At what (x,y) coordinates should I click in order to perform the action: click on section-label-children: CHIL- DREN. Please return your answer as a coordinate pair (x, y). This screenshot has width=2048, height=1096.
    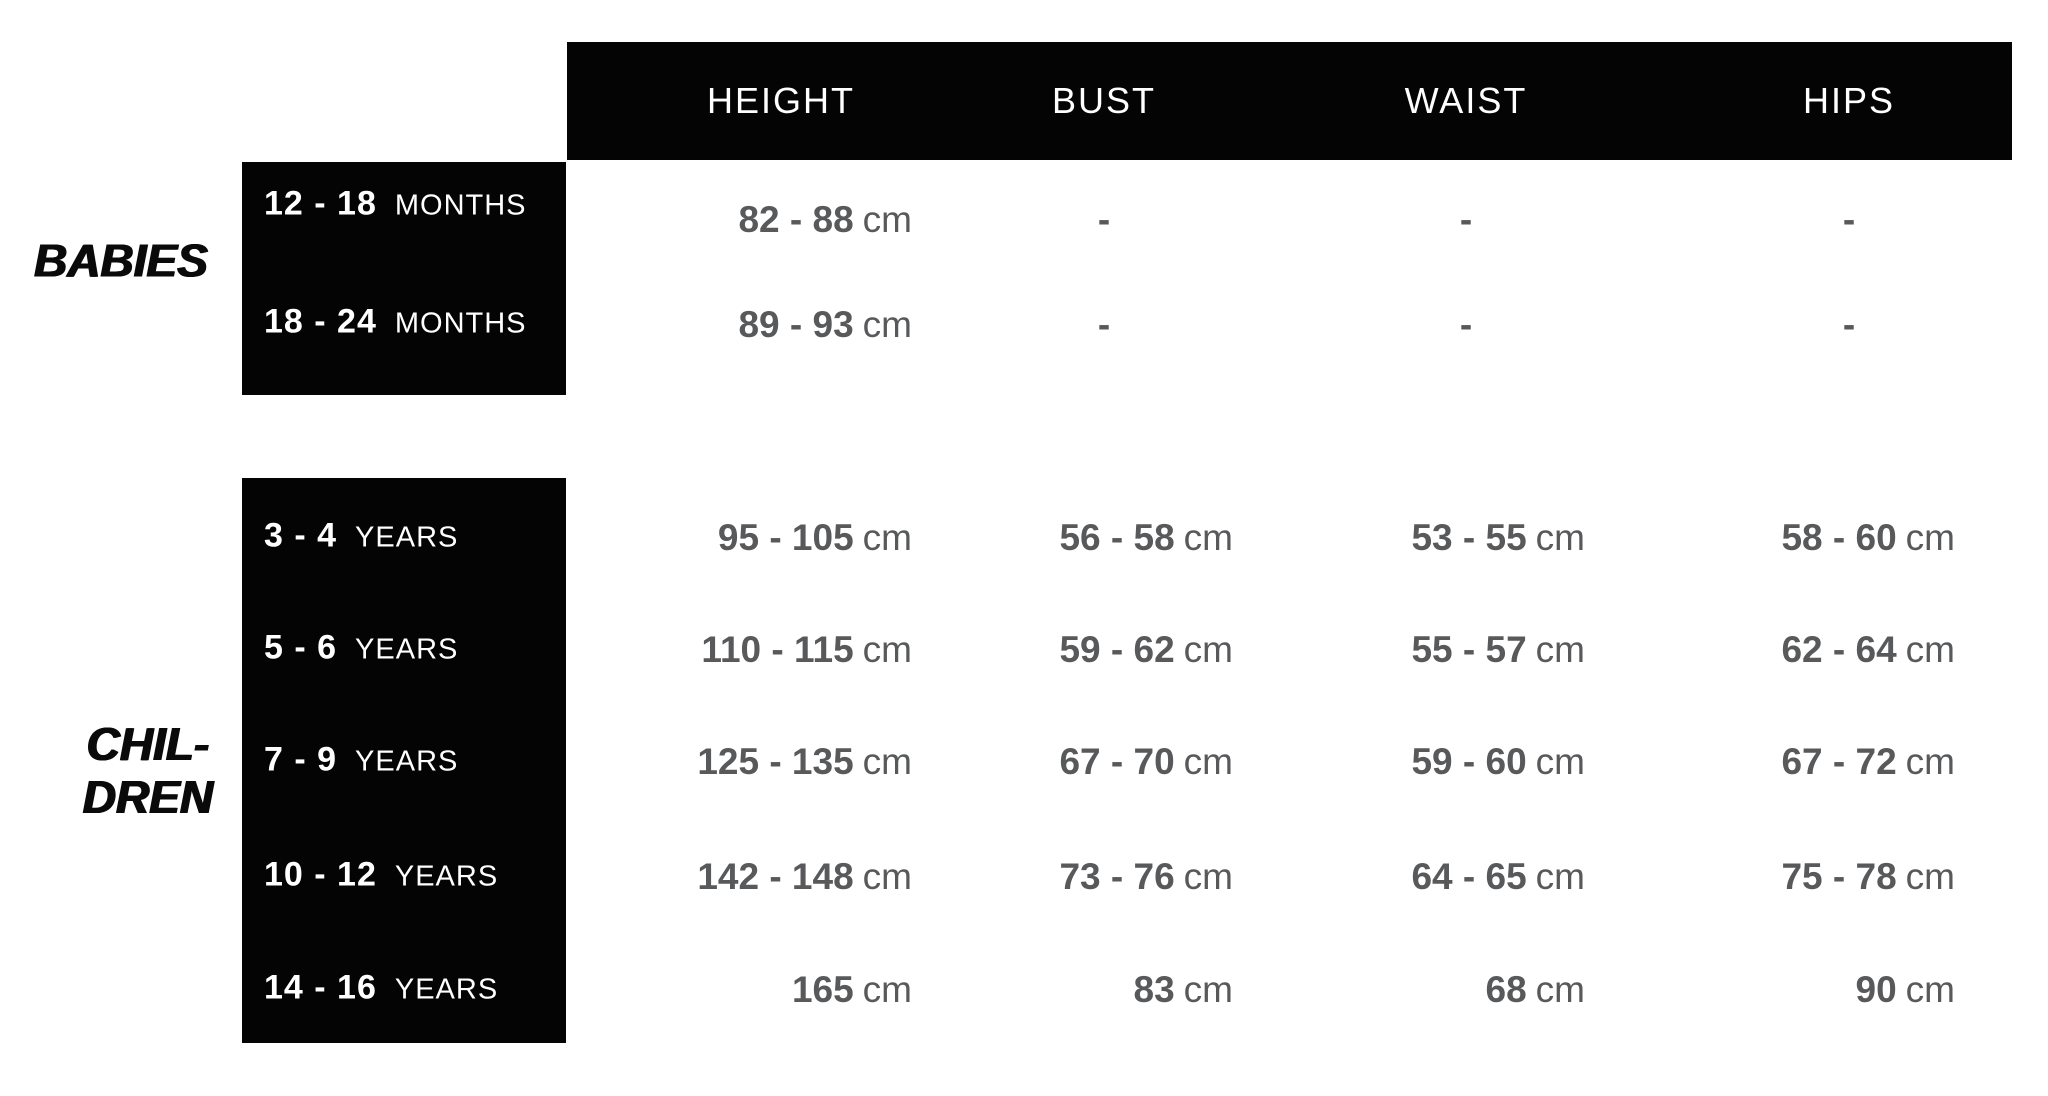
    Looking at the image, I should click on (148, 771).